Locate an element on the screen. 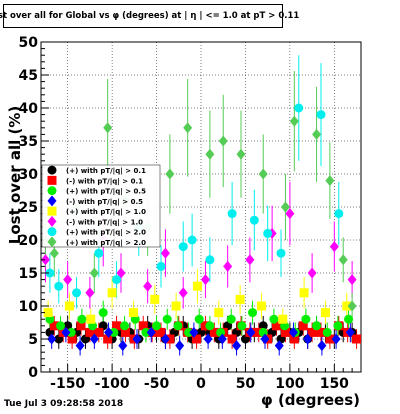  y-tick-label: 0 is located at coordinates (33, 373).